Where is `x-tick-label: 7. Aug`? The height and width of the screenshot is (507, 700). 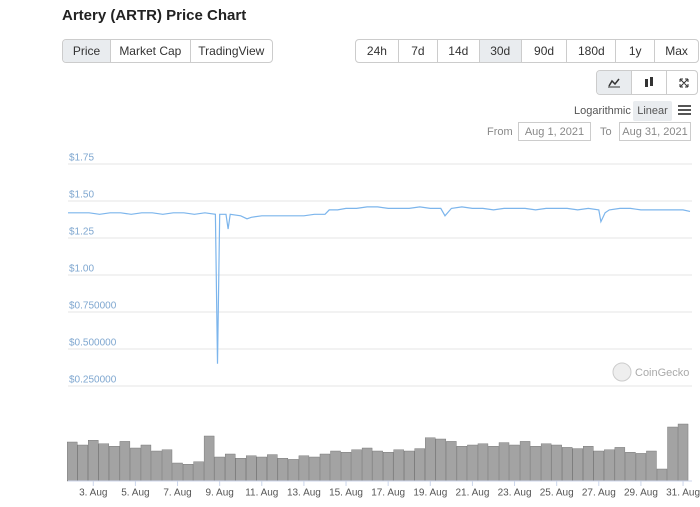 x-tick-label: 7. Aug is located at coordinates (177, 493).